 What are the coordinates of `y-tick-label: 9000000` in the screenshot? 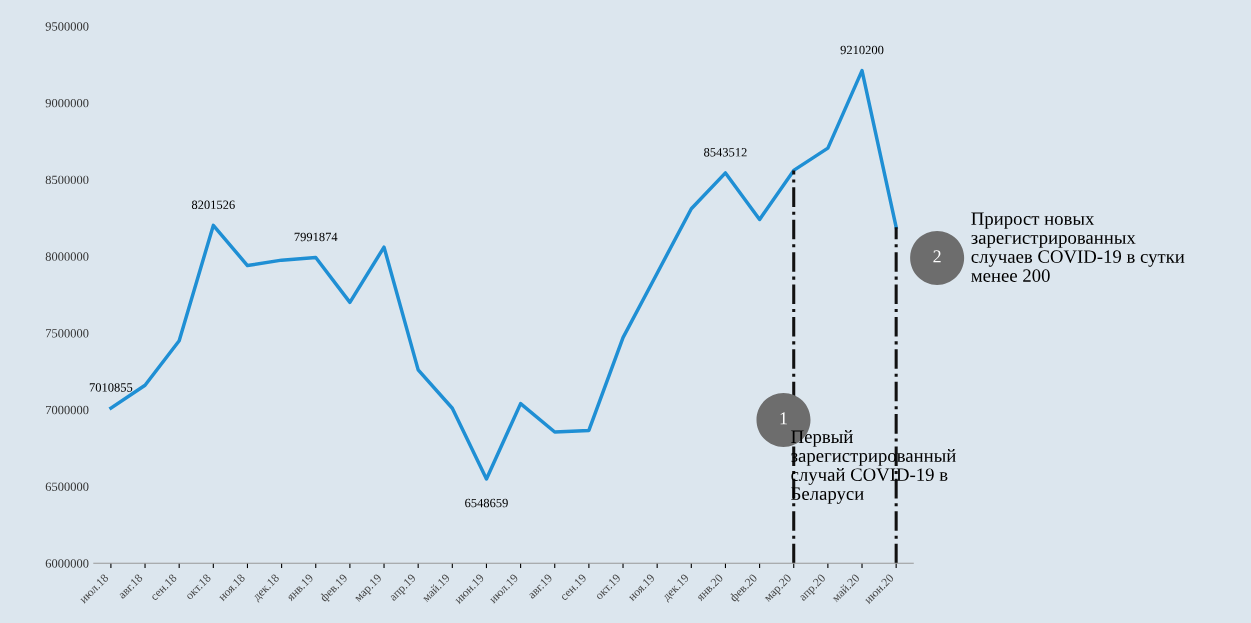 It's located at (67, 103).